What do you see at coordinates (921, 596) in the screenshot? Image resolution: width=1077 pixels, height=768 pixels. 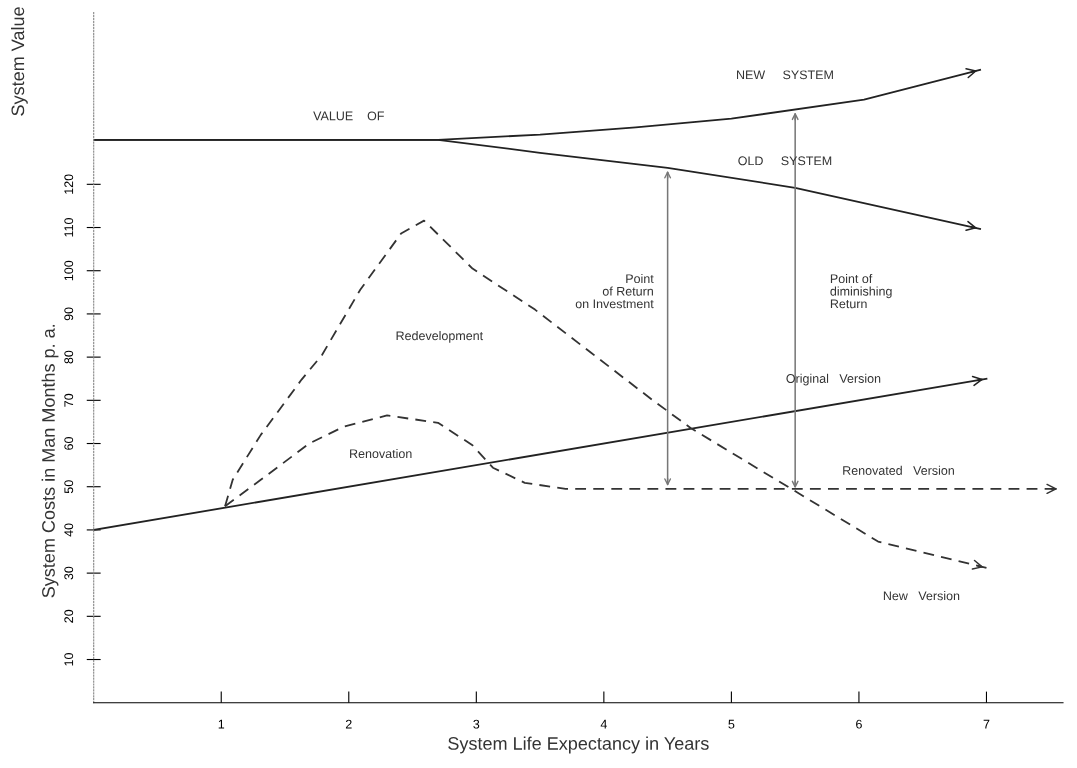 I see `annotation: New Version` at bounding box center [921, 596].